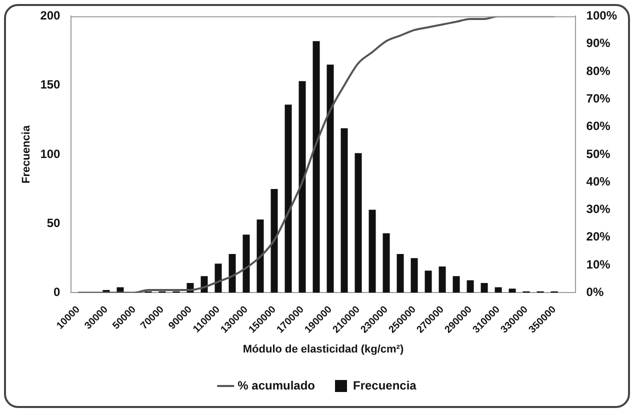  I want to click on y2-tick-label: 100%, so click(602, 15).